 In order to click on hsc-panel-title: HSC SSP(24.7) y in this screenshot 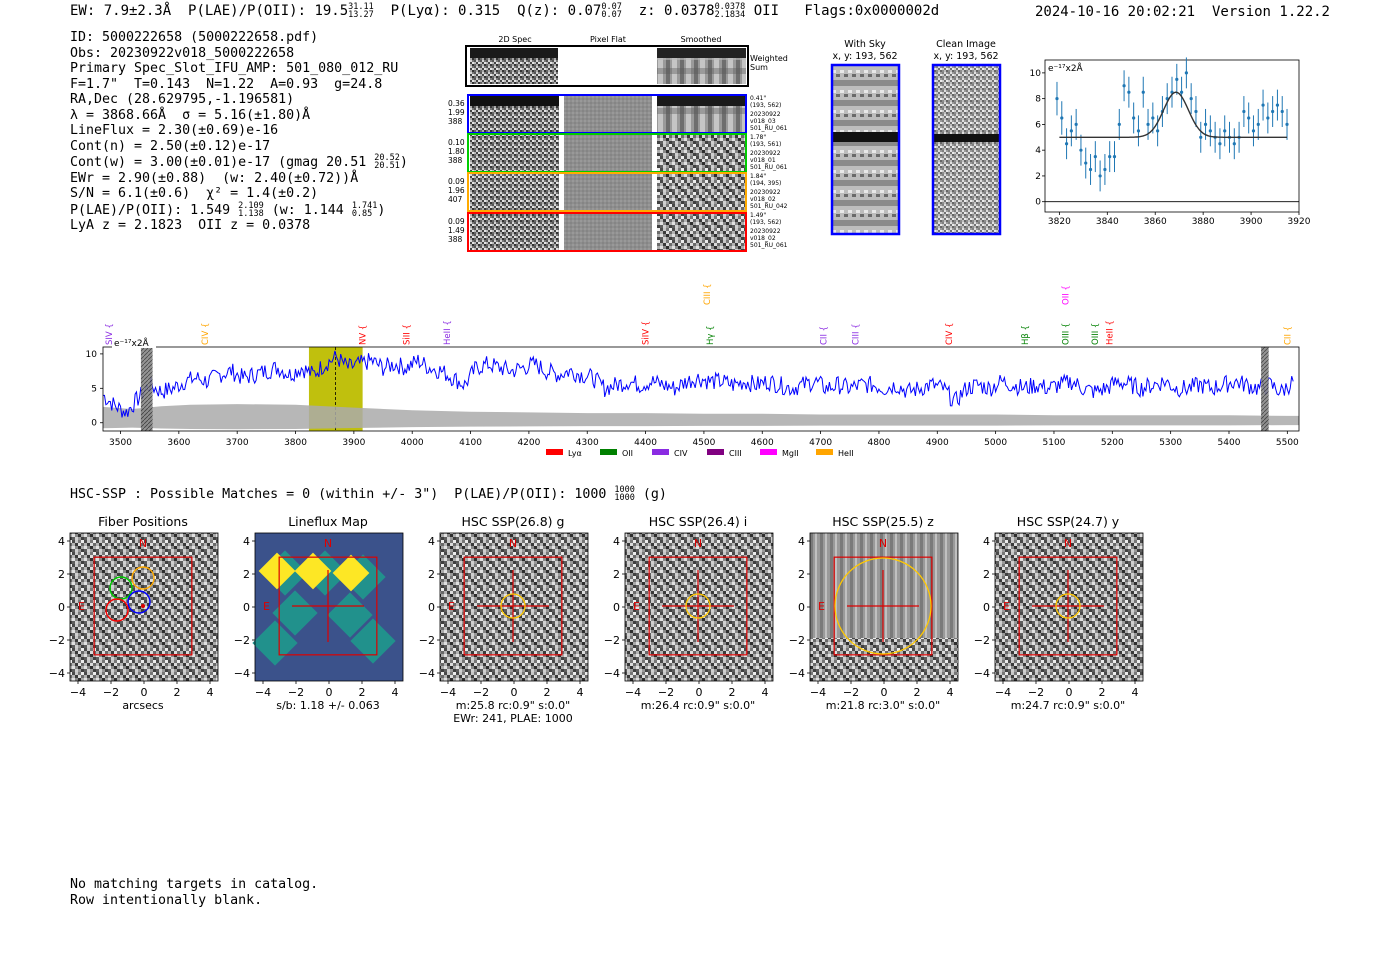, I will do `click(1068, 521)`.